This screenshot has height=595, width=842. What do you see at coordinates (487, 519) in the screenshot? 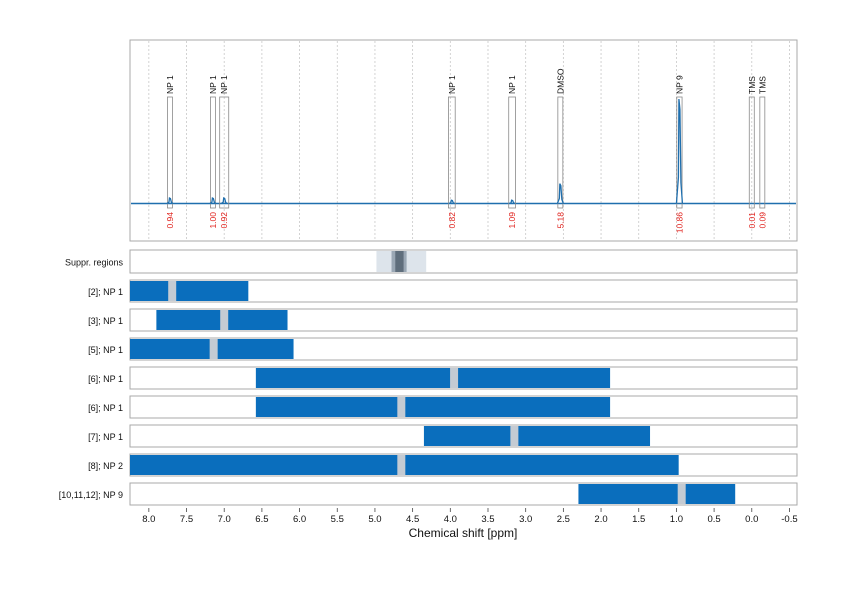
I see `x-tick-label: 3.5` at bounding box center [487, 519].